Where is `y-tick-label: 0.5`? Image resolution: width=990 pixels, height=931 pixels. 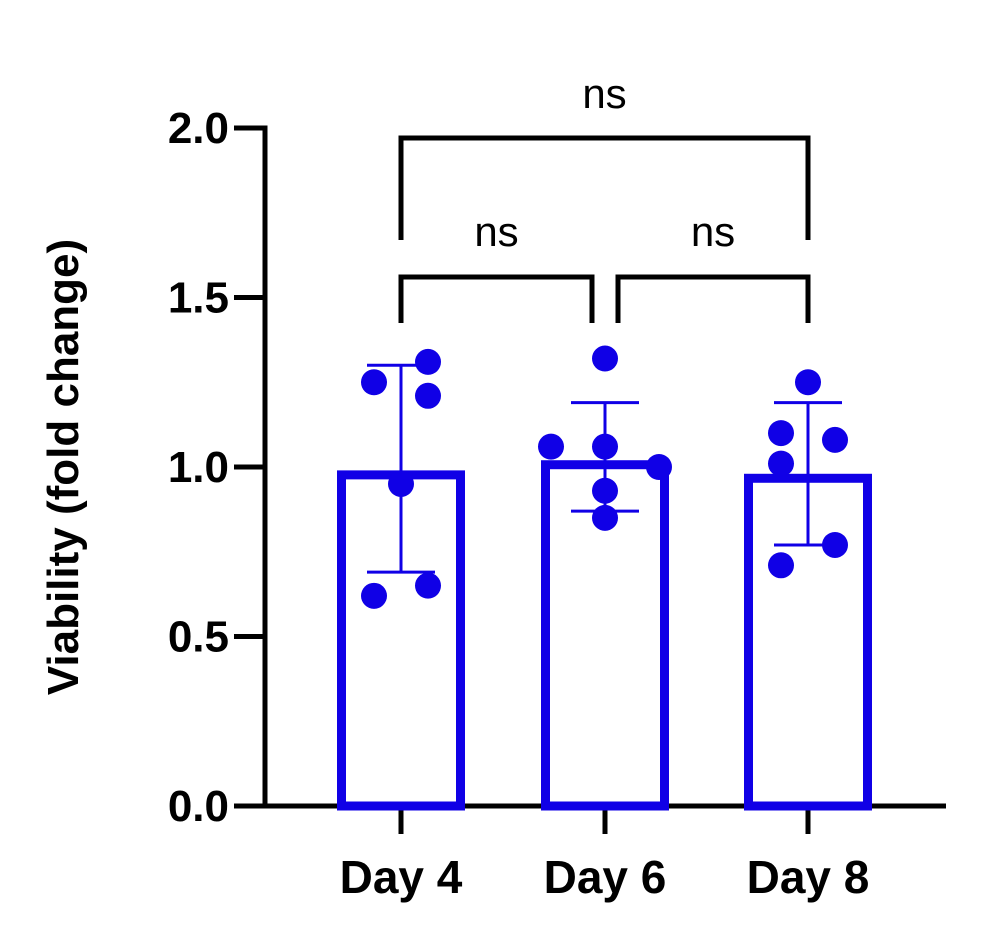
y-tick-label: 0.5 is located at coordinates (198, 637).